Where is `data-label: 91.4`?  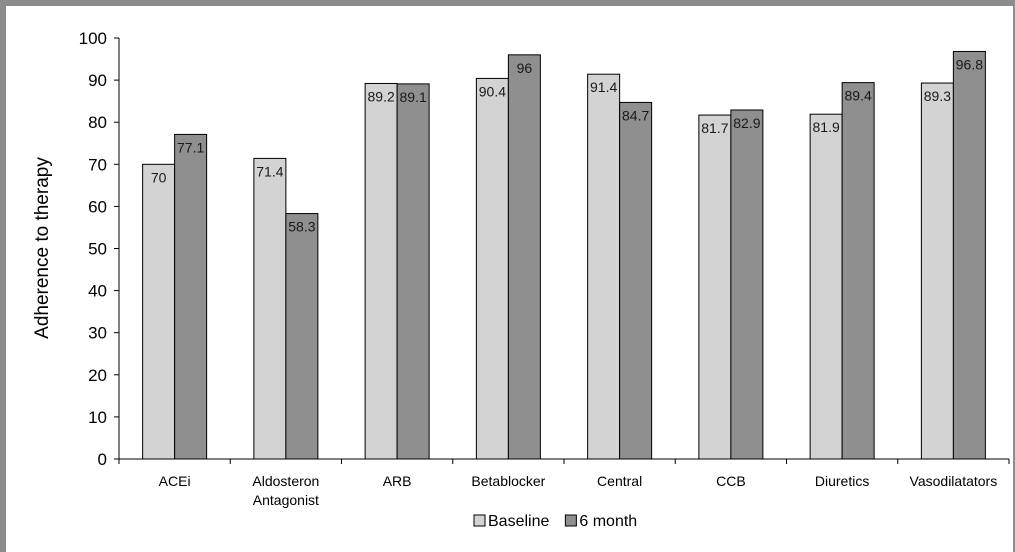
data-label: 91.4 is located at coordinates (603, 87).